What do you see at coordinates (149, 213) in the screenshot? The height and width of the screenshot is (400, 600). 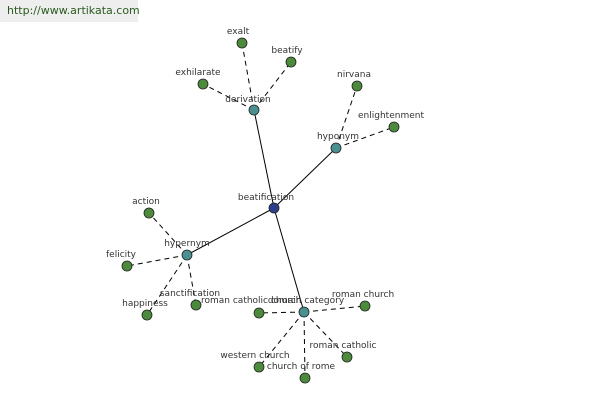 I see `word-node-action` at bounding box center [149, 213].